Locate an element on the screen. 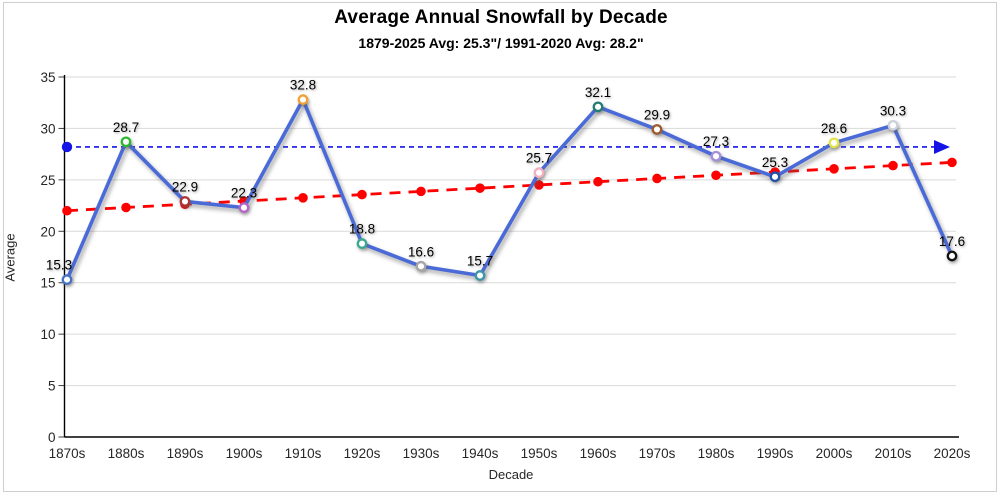 This screenshot has width=1000, height=500. series-point-1890s is located at coordinates (185, 201).